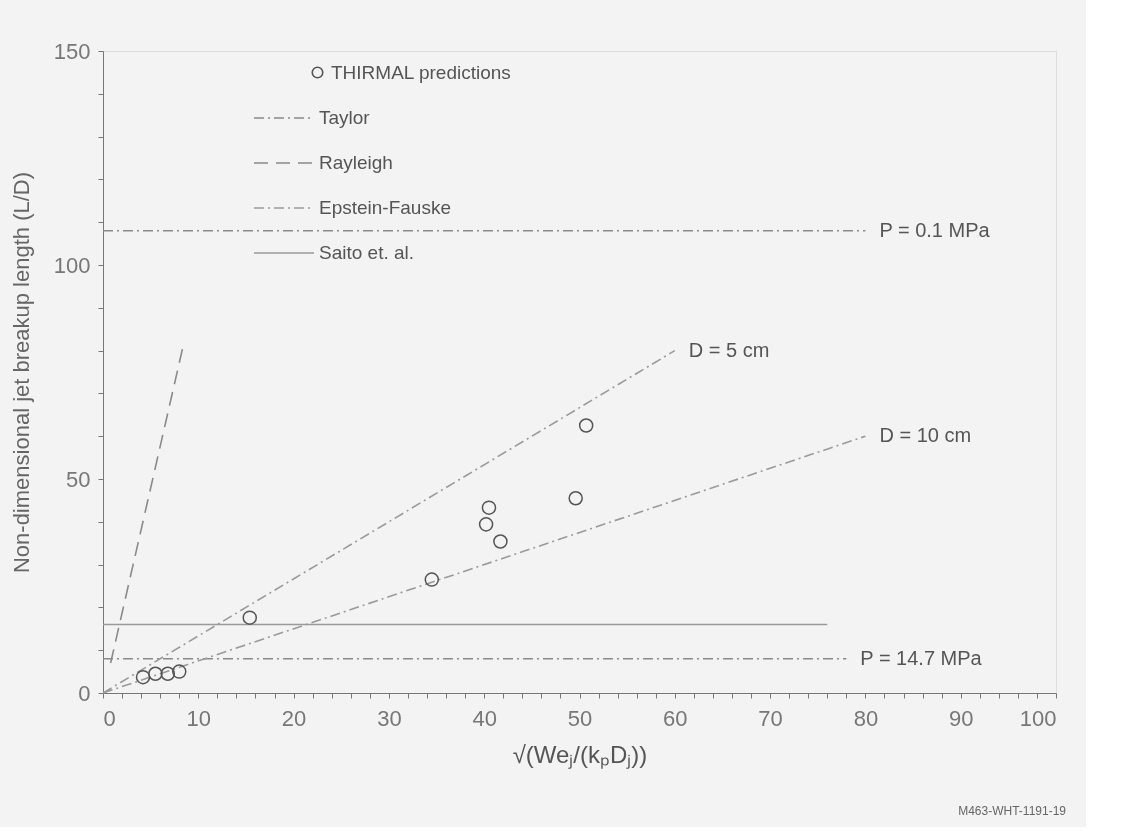 The height and width of the screenshot is (831, 1133). I want to click on annotation: P = 14.7 MPa, so click(921, 657).